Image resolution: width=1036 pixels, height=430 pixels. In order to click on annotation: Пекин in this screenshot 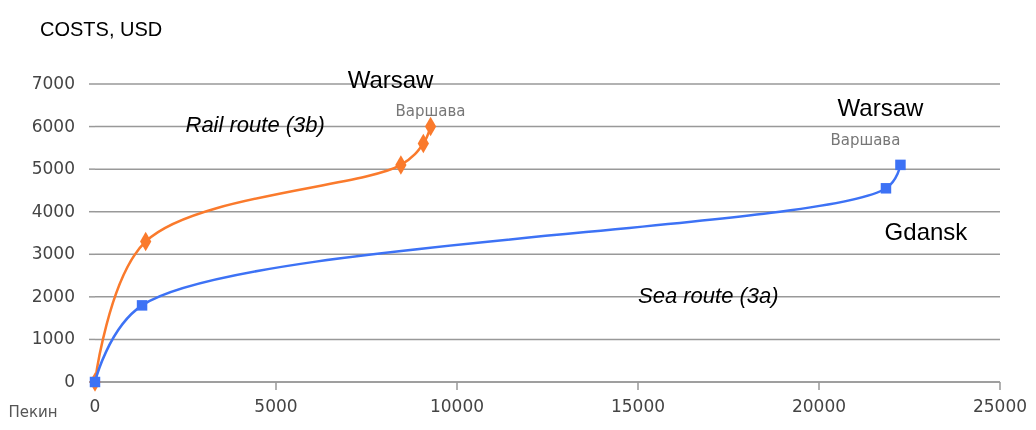, I will do `click(33, 411)`.